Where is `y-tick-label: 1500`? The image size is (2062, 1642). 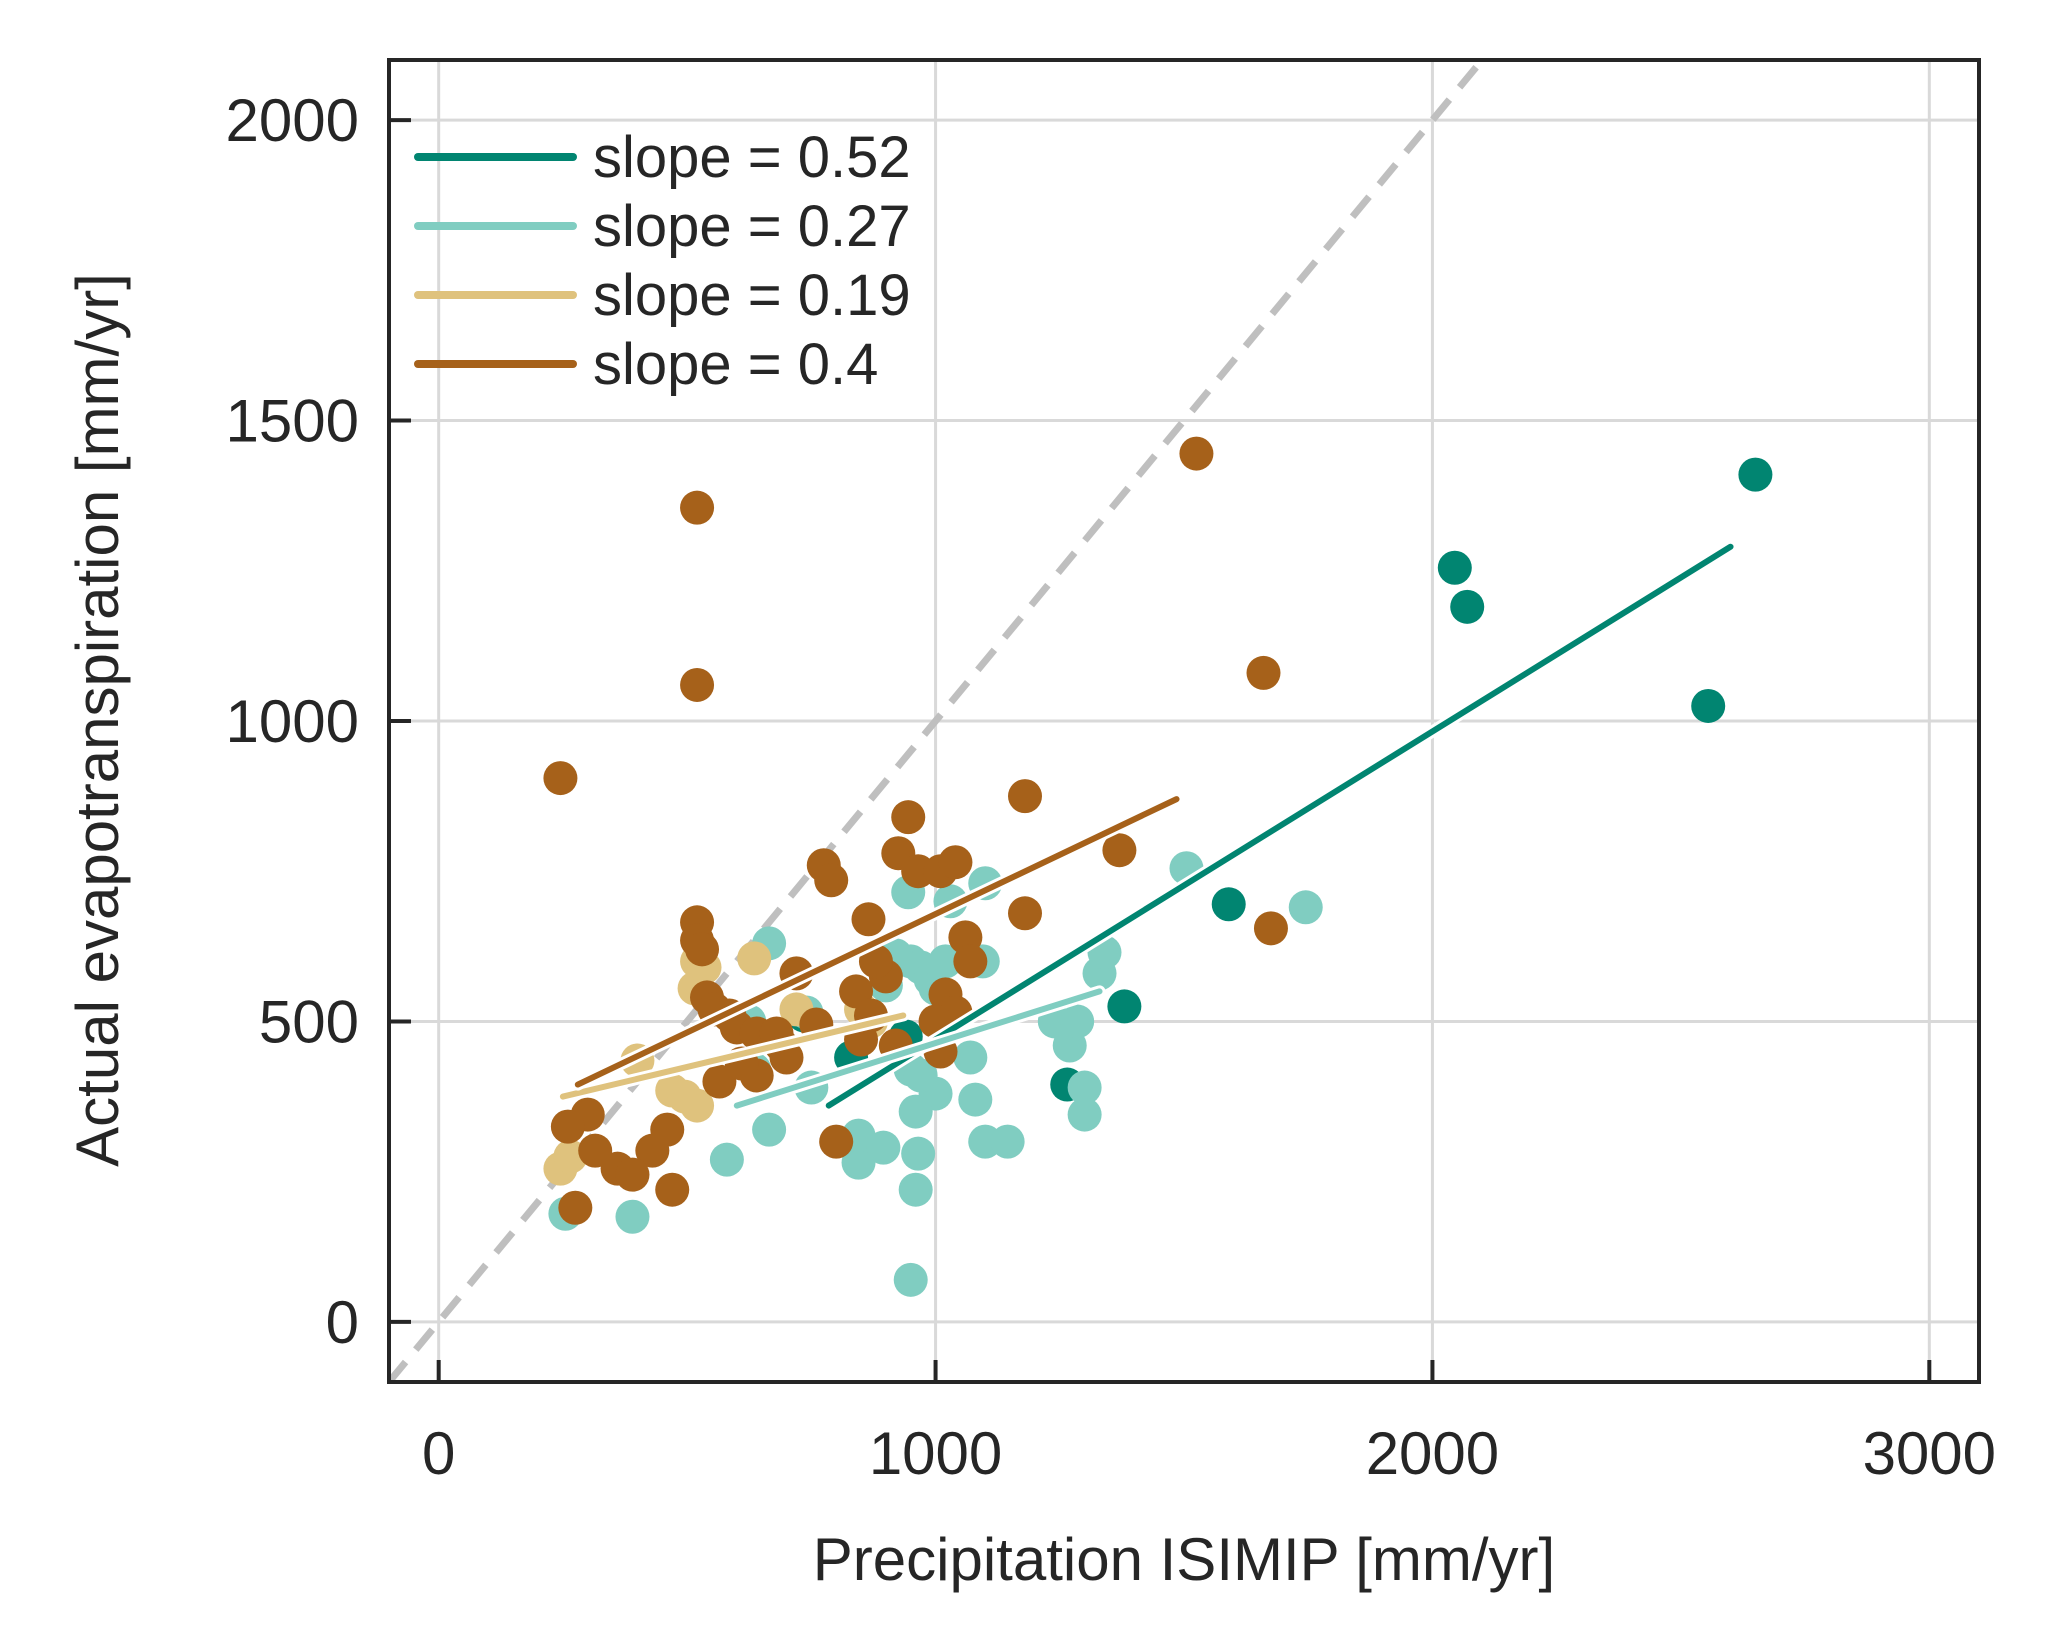
y-tick-label: 1500 is located at coordinates (292, 421).